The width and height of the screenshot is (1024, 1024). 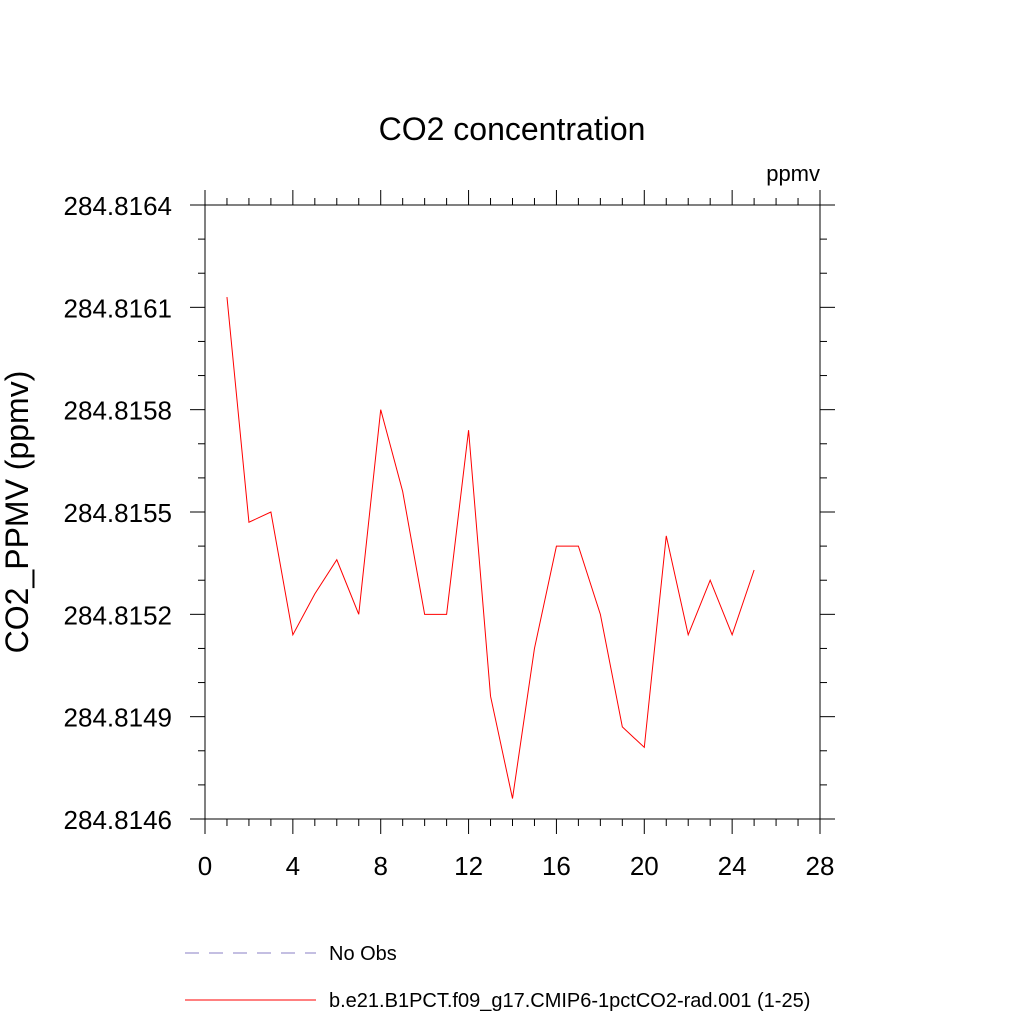 What do you see at coordinates (732, 866) in the screenshot?
I see `x-tick-label: 24` at bounding box center [732, 866].